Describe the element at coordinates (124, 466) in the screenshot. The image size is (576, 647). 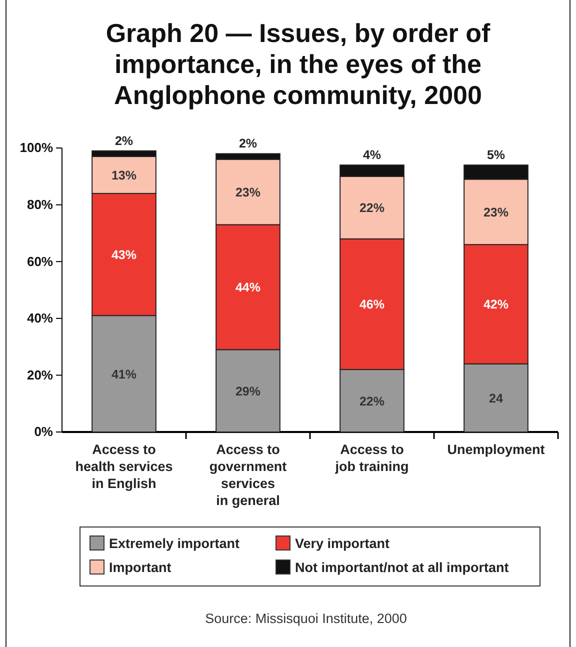
I see `x-tick-label: Access to health services in English` at that location.